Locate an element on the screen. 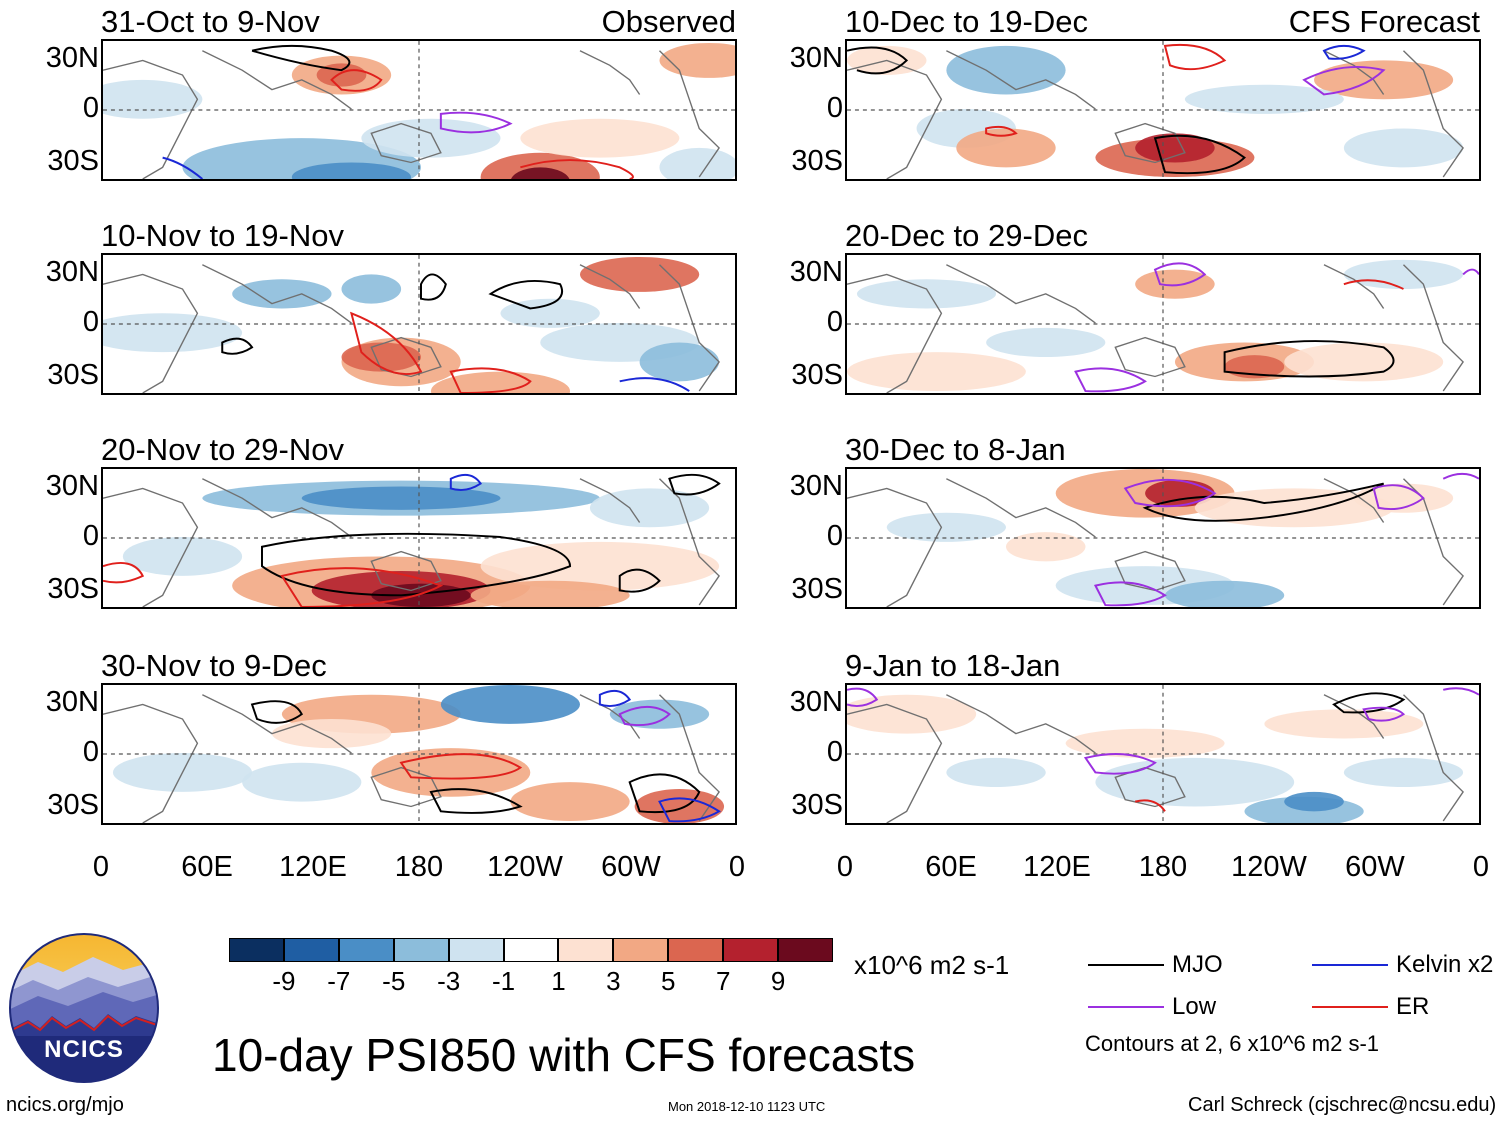 The image size is (1510, 1121). x-tick-label: 120E is located at coordinates (1057, 867).